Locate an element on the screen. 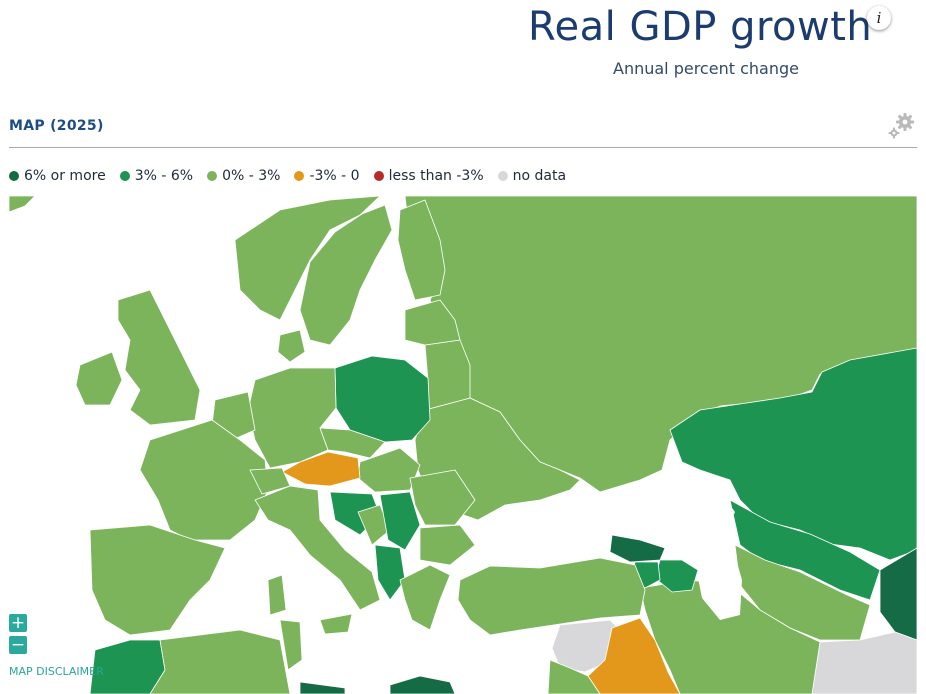 Image resolution: width=926 pixels, height=694 pixels. legend-item-less-than-minus3: less than -3% is located at coordinates (428, 176).